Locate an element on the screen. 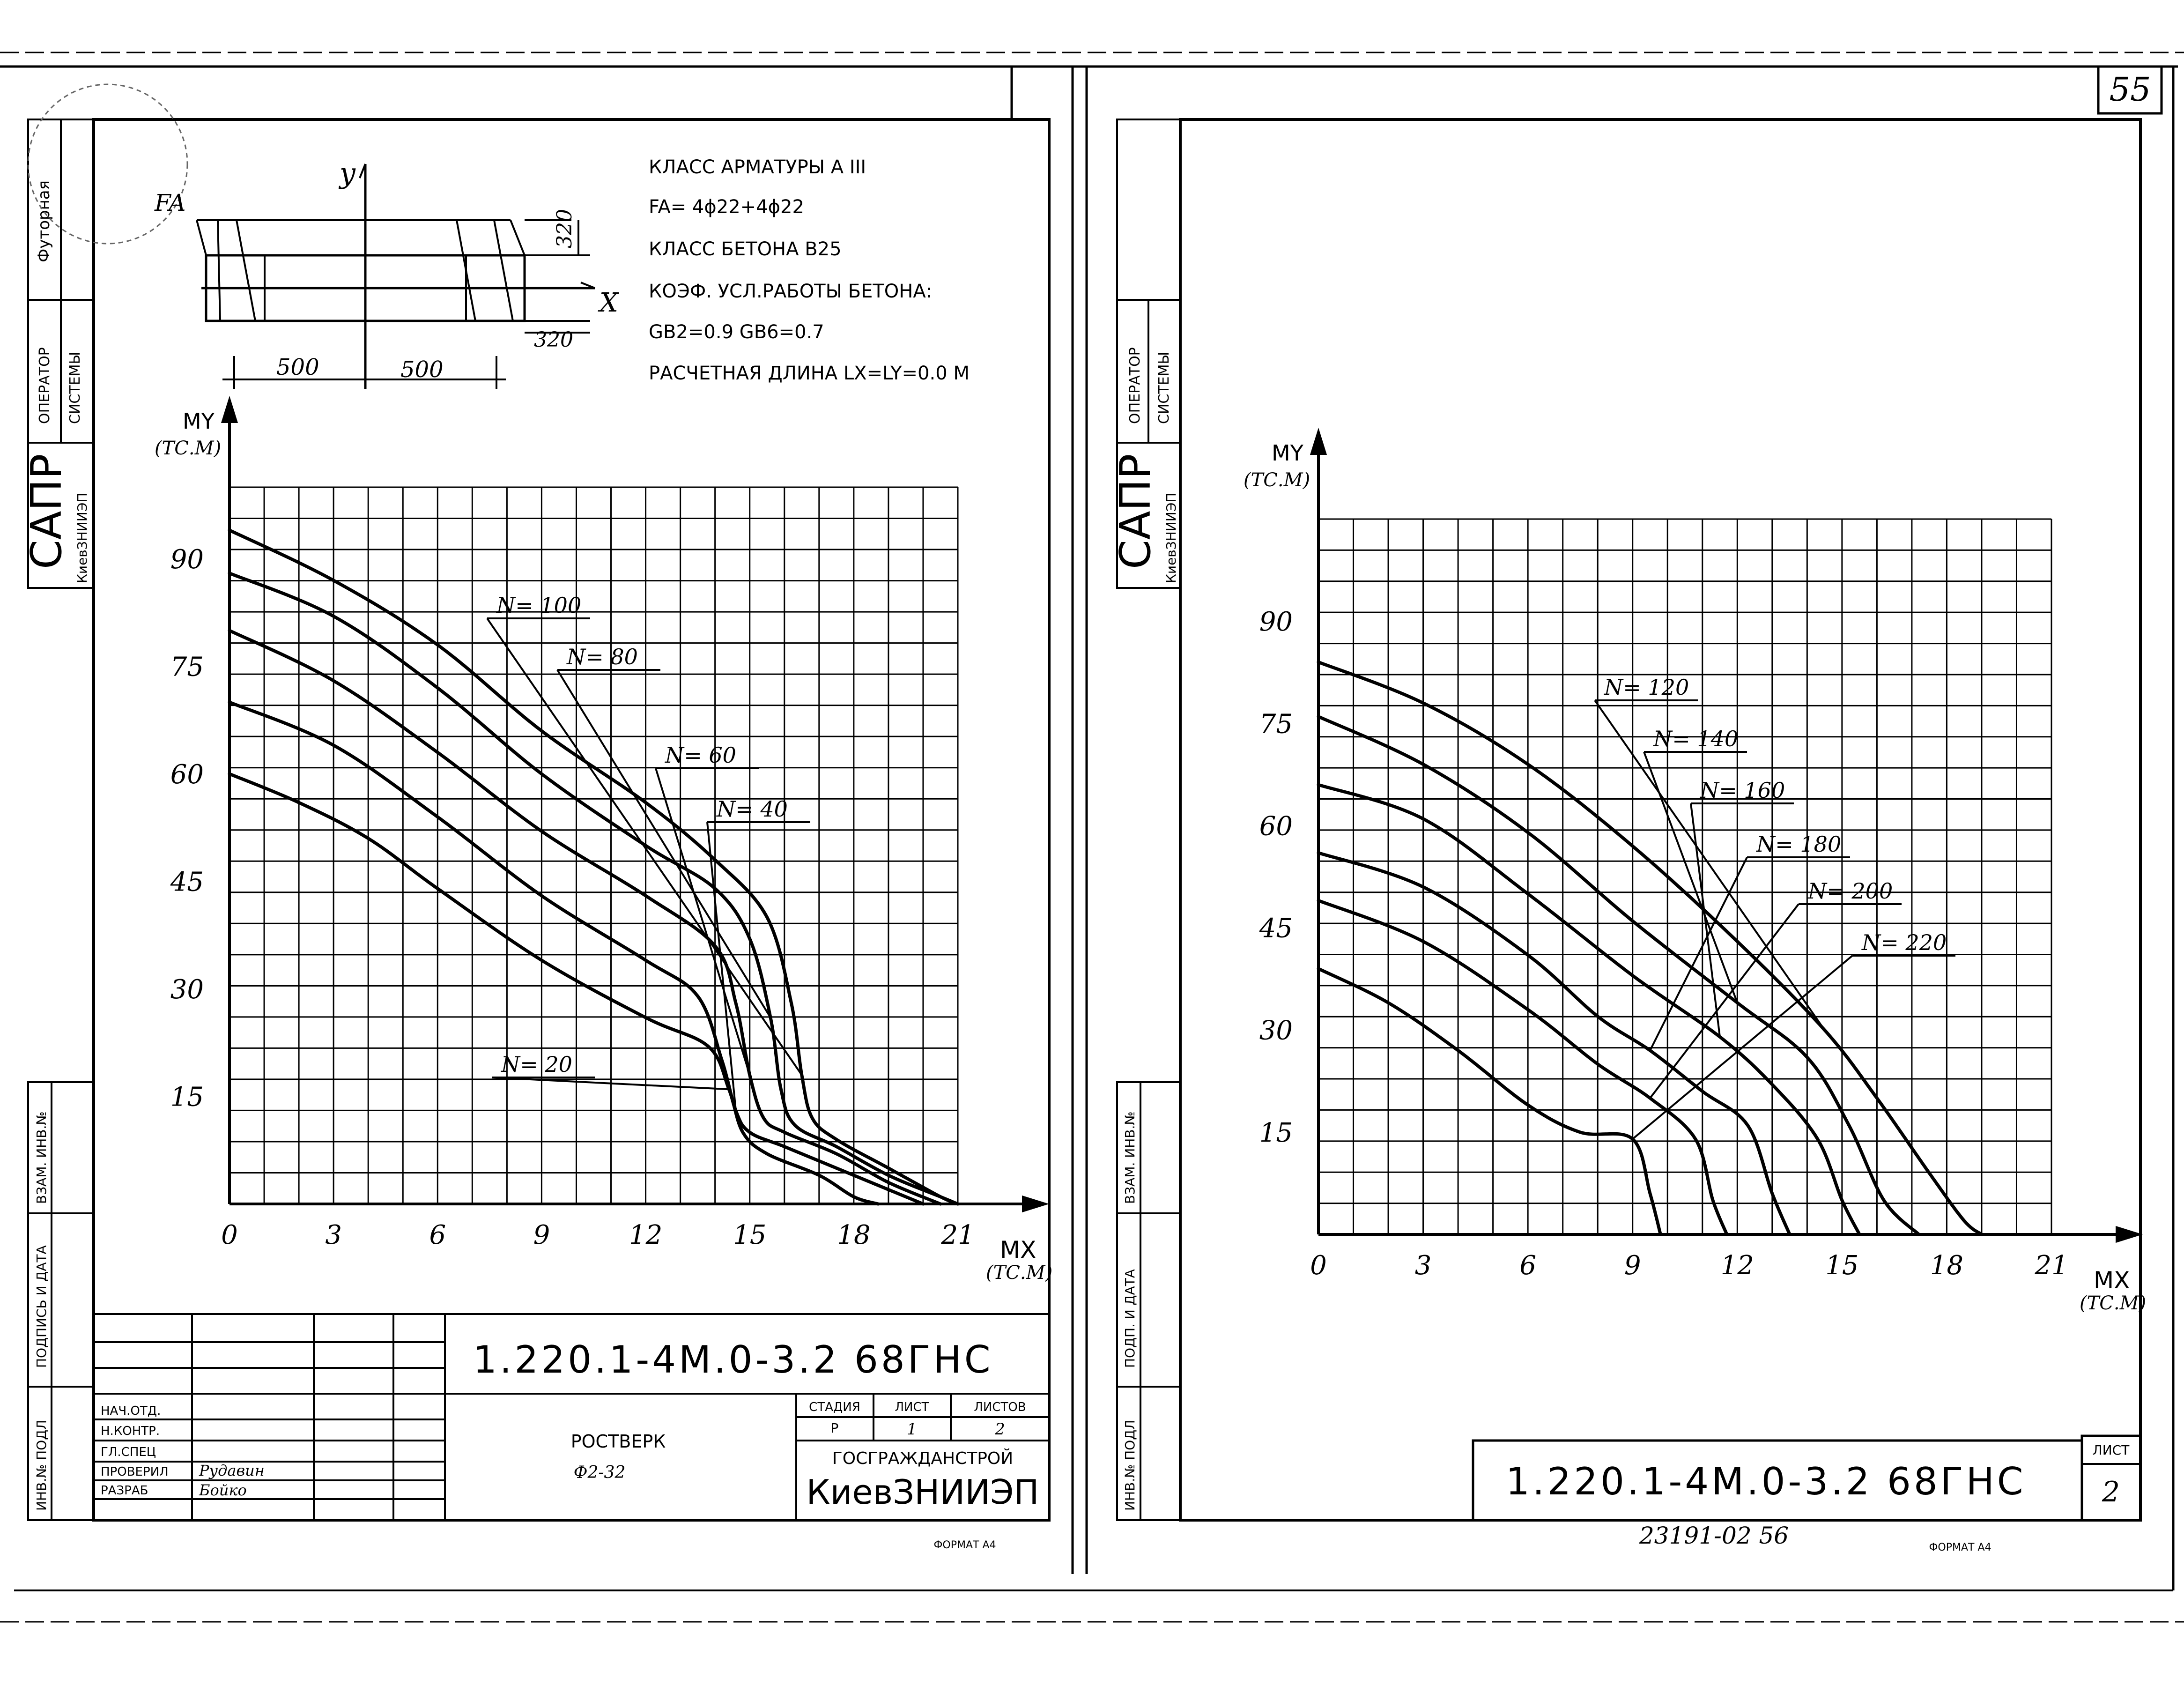 Image resolution: width=2184 pixels, height=1686 pixels. role-proveril: ПРОВЕРИЛ is located at coordinates (135, 1472).